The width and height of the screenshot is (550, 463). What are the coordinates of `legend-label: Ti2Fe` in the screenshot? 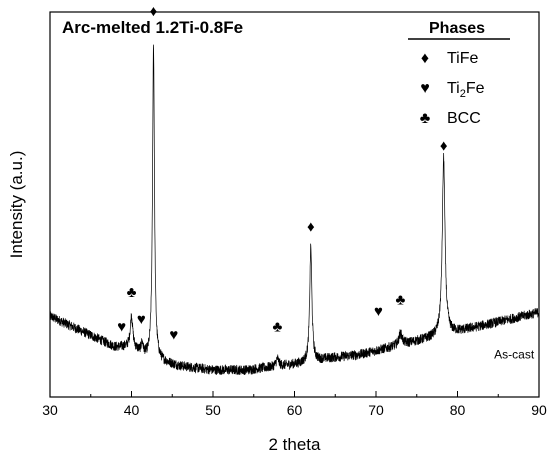 It's located at (466, 90).